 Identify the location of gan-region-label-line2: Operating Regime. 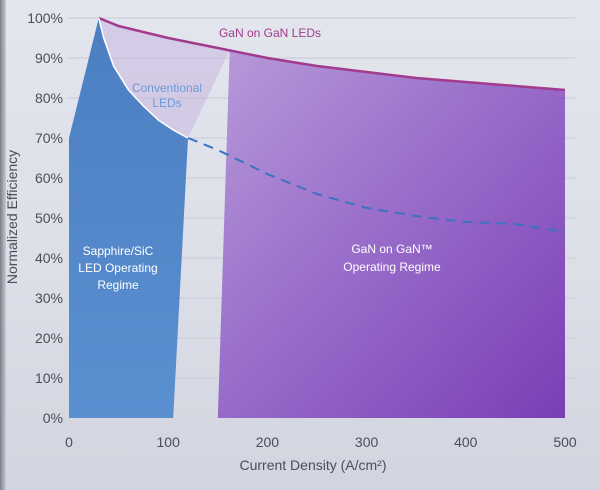
(392, 267).